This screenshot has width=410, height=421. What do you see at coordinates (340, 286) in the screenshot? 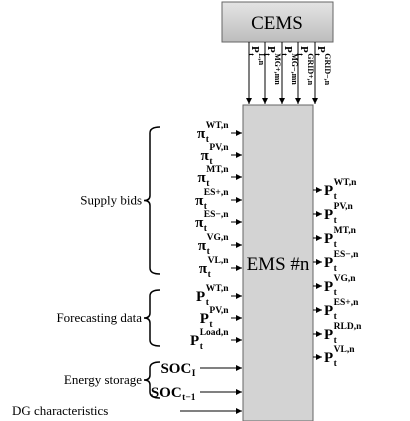
I see `term: P VG,n t` at bounding box center [340, 286].